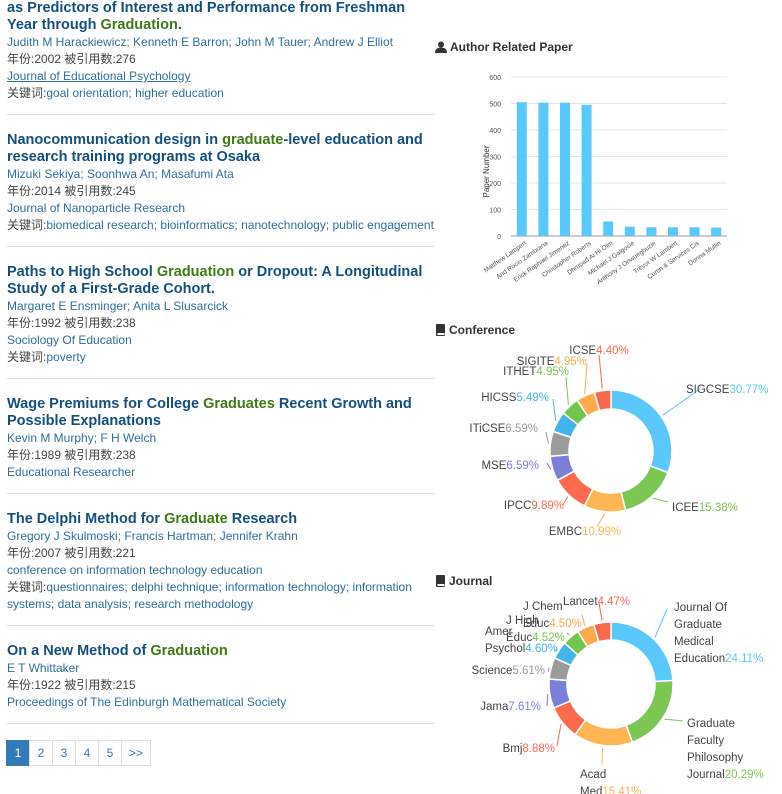 Image resolution: width=782 pixels, height=794 pixels. I want to click on page-button-3: 3, so click(64, 753).